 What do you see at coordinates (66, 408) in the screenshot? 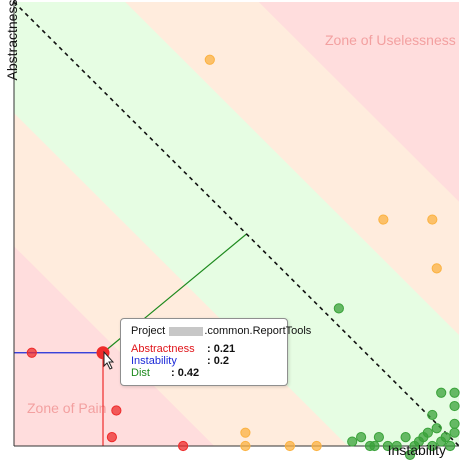
I see `zone-pain-label: Zone of Pain` at bounding box center [66, 408].